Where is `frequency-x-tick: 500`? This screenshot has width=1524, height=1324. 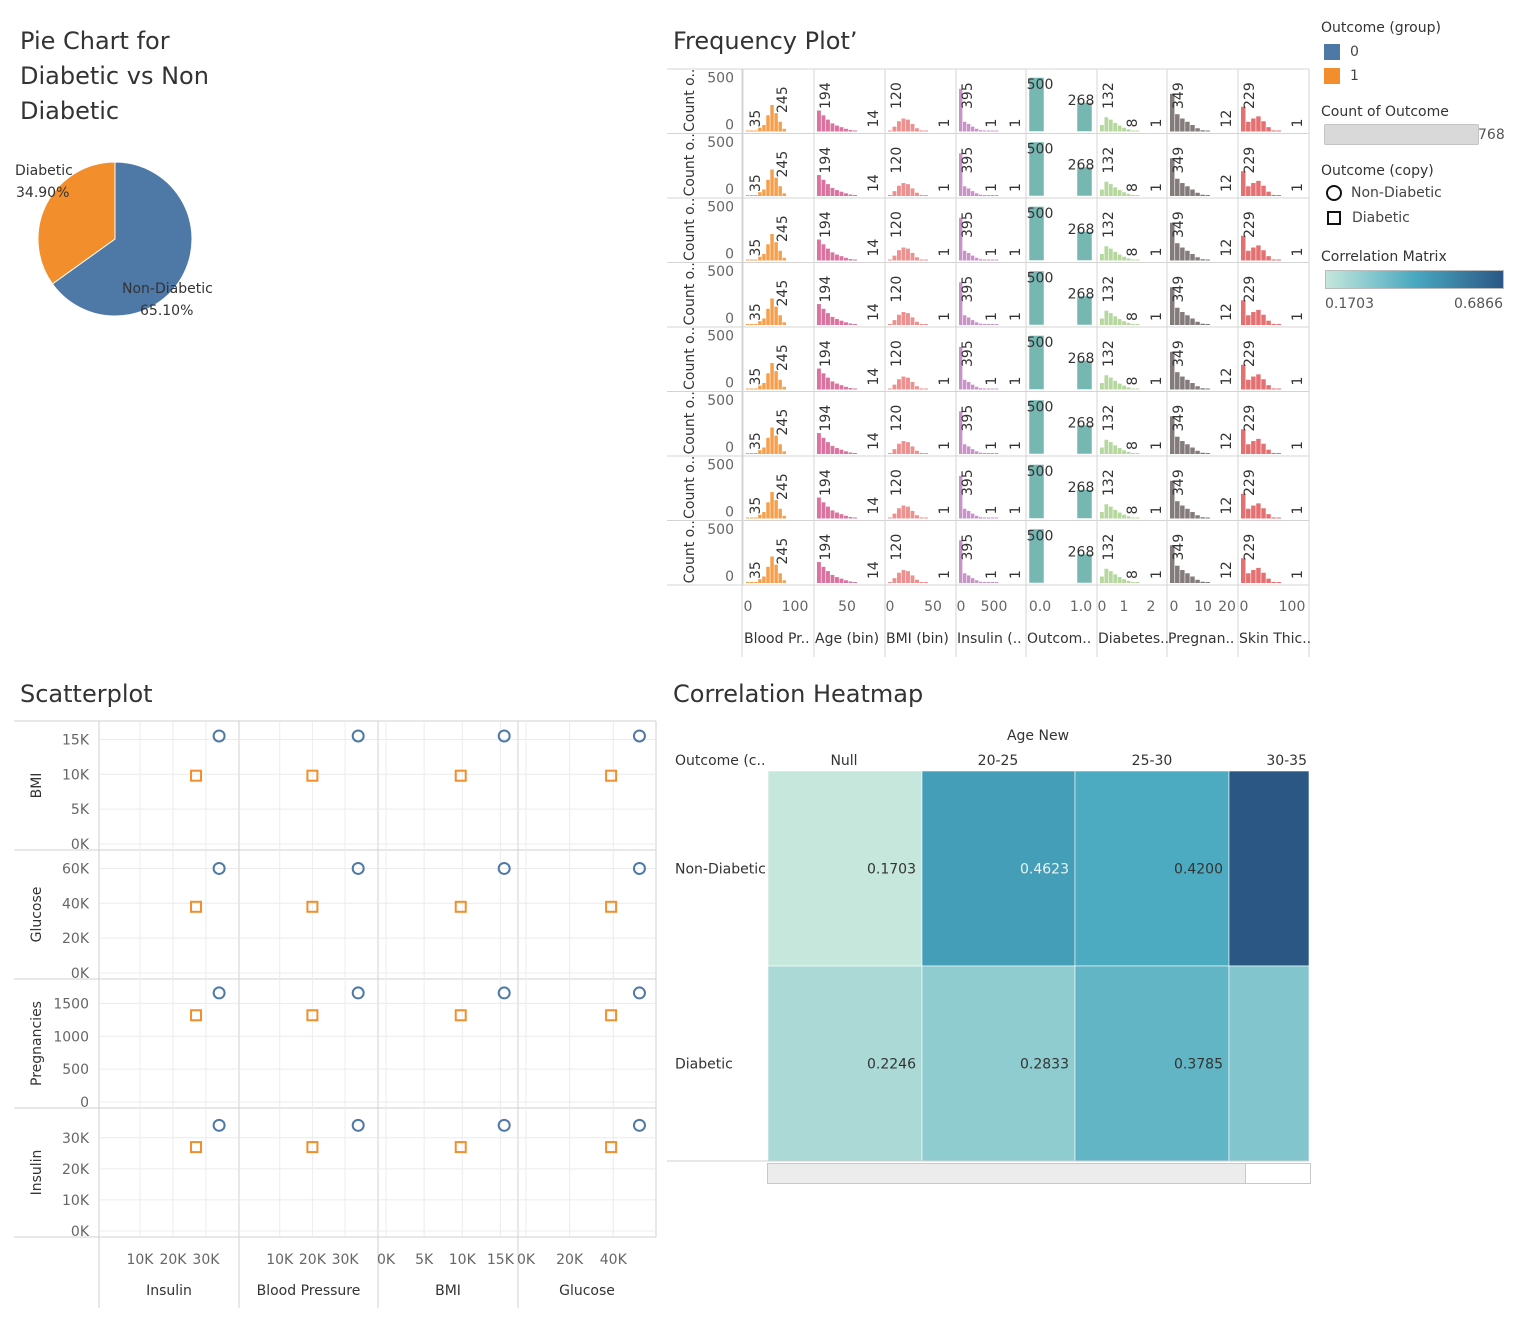 frequency-x-tick: 500 is located at coordinates (994, 607).